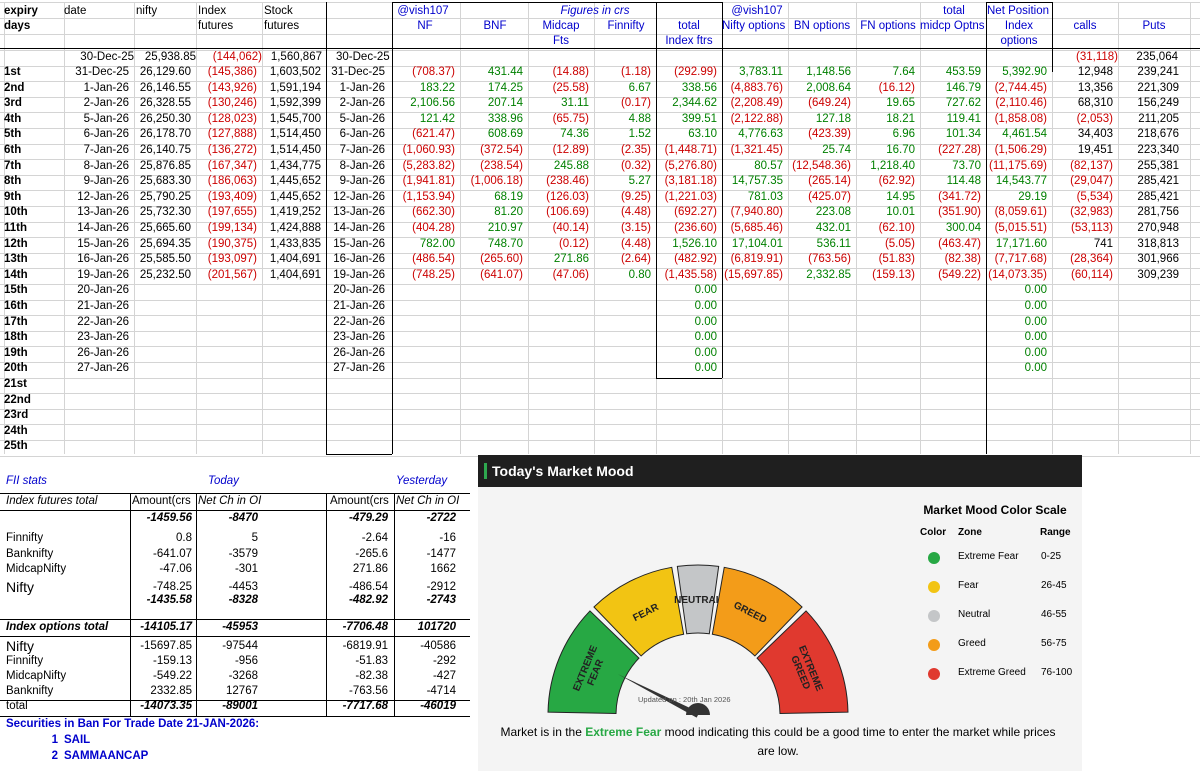 The width and height of the screenshot is (1200, 771). What do you see at coordinates (765, 197) in the screenshot?
I see `cell-niftyopt: 781.03` at bounding box center [765, 197].